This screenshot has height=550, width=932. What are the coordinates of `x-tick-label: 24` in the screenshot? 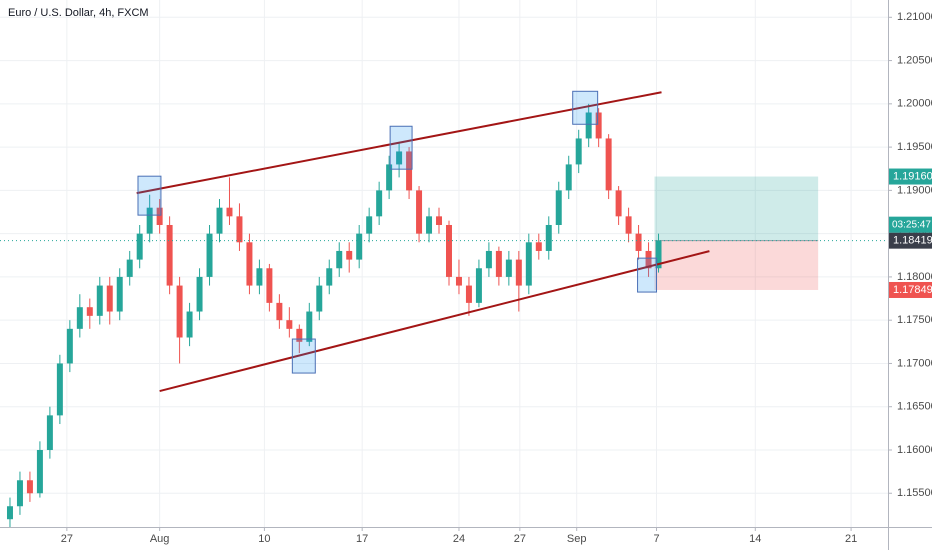 It's located at (459, 539).